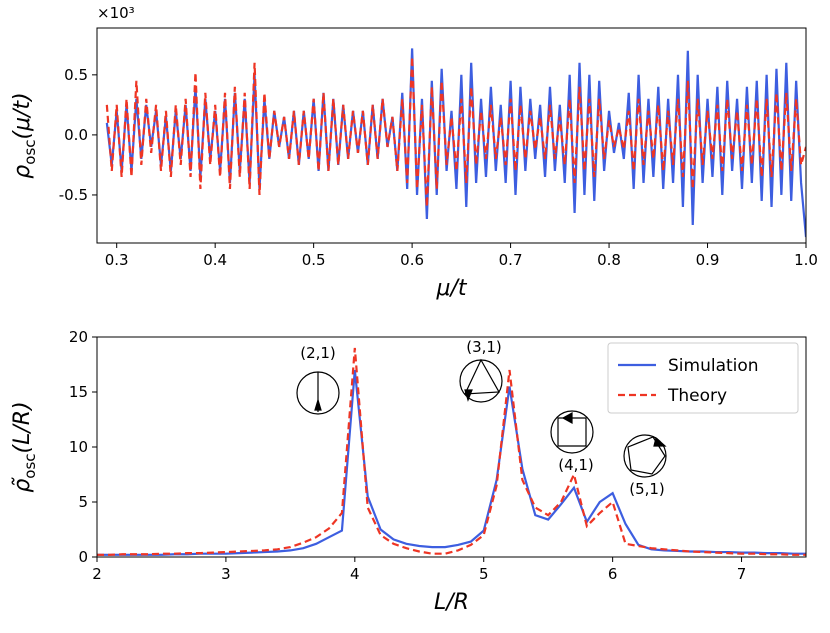 This screenshot has width=830, height=633. What do you see at coordinates (117, 260) in the screenshot?
I see `x-tick-label: 0.3` at bounding box center [117, 260].